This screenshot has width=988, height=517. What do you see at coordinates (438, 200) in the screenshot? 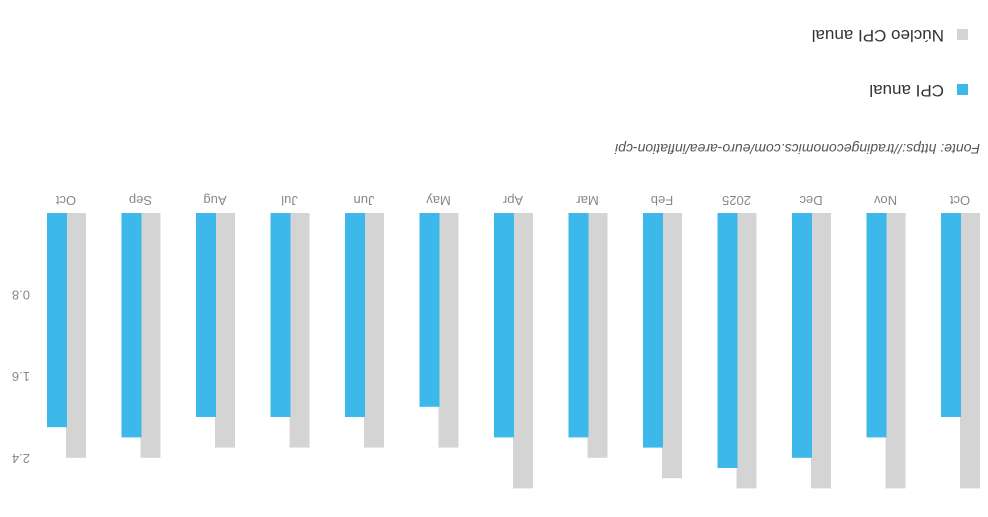
I see `x-tick-label: May` at bounding box center [438, 200].